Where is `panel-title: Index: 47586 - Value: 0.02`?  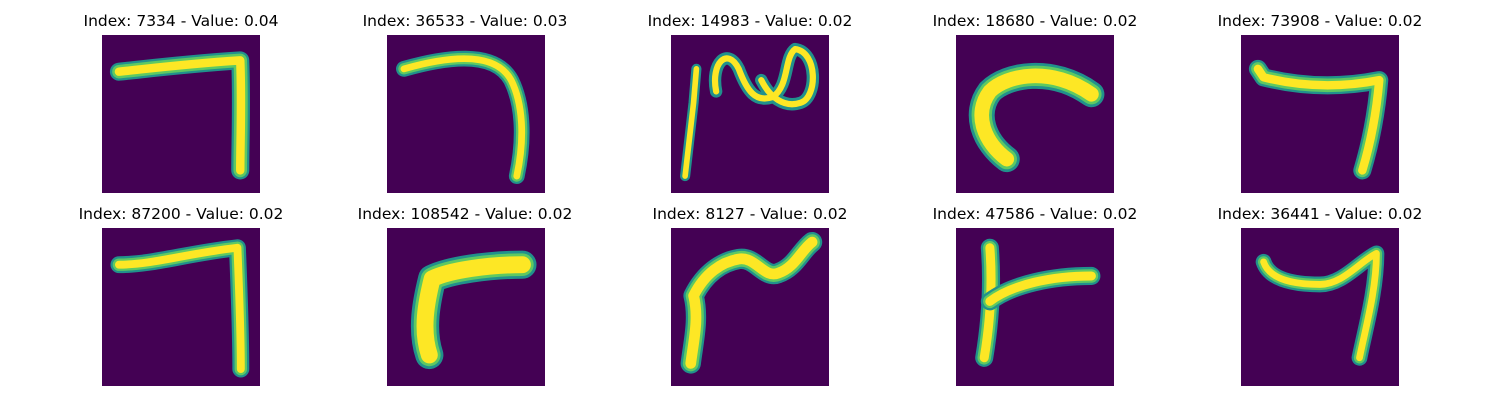
panel-title: Index: 47586 - Value: 0.02 is located at coordinates (1035, 214).